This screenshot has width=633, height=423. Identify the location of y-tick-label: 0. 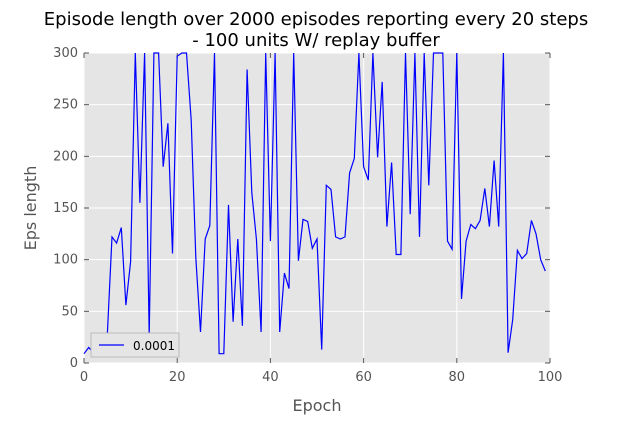
(74, 363).